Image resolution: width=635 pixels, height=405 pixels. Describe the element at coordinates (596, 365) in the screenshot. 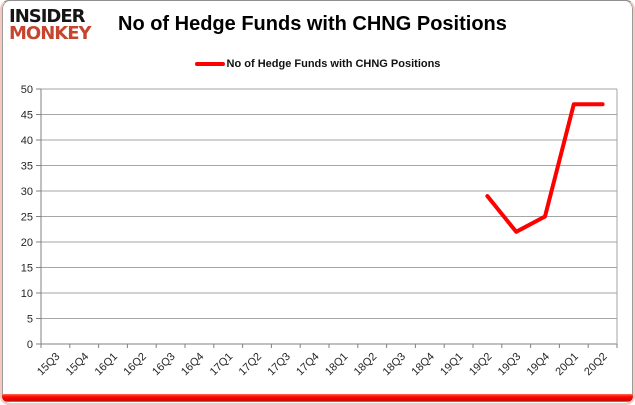

I see `x-tick-label: 20Q2` at that location.